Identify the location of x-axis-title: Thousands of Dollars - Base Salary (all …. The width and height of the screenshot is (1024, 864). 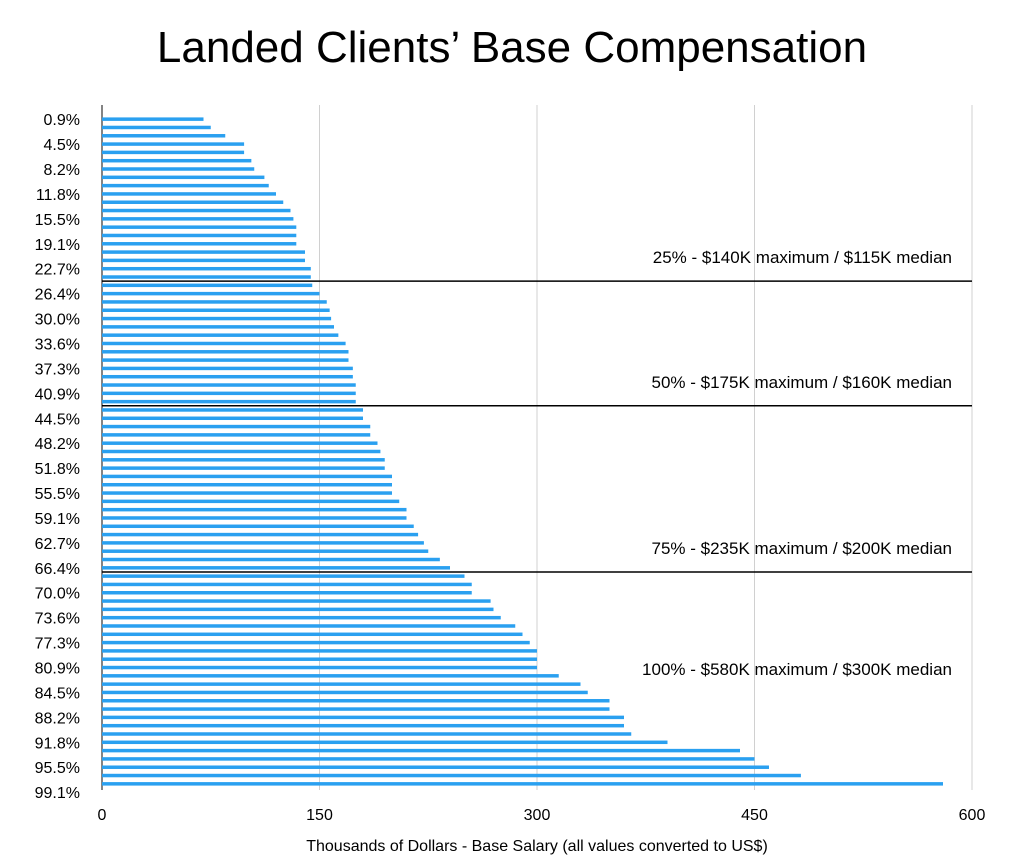
(537, 846).